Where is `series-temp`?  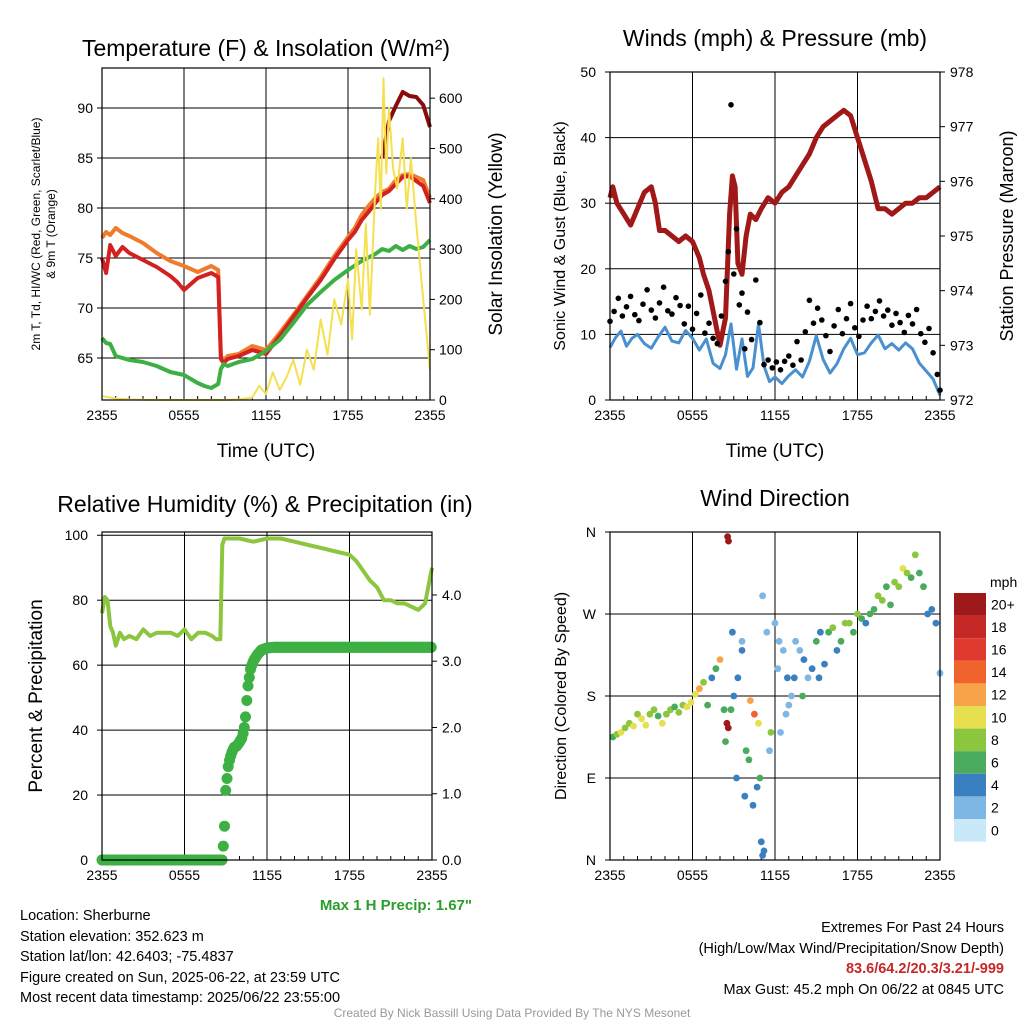
series-temp is located at coordinates (266, 269).